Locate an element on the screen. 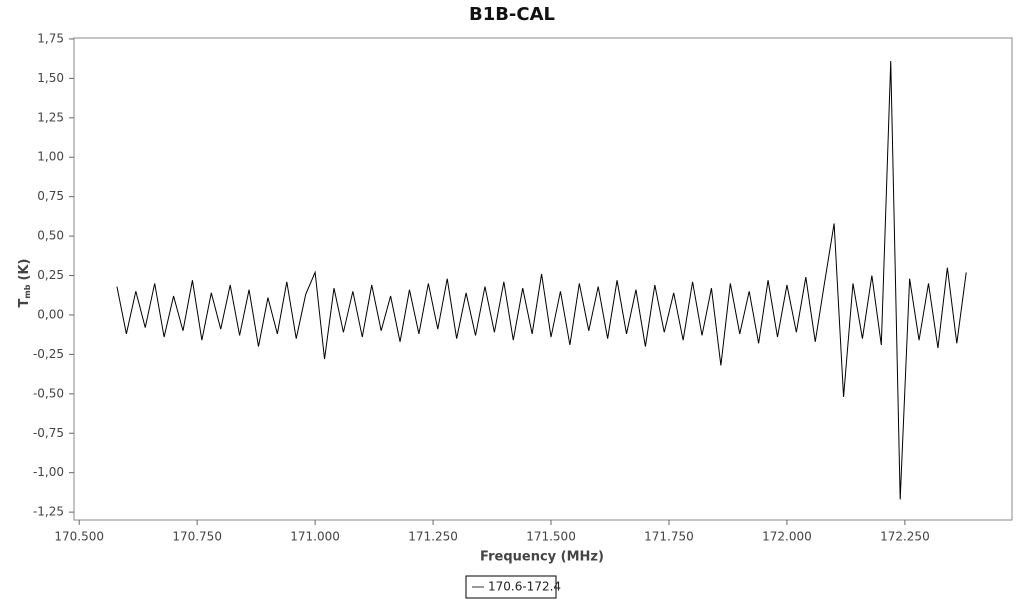  y-tick-label: -1,25 is located at coordinates (48, 512).